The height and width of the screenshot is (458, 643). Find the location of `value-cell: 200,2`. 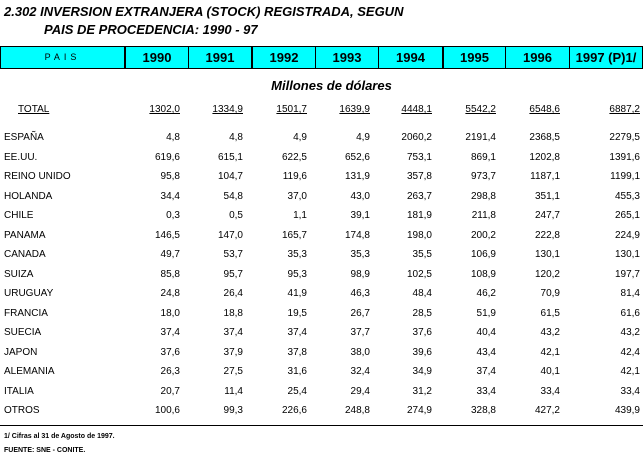

value-cell: 200,2 is located at coordinates (483, 235).